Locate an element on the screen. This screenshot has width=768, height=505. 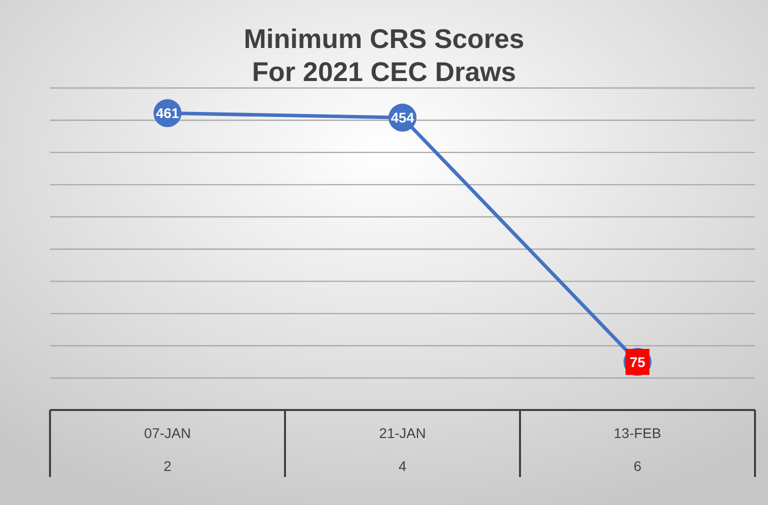
chart-title: Minimum CRS Scores For 2021 CEC Draws is located at coordinates (384, 55).